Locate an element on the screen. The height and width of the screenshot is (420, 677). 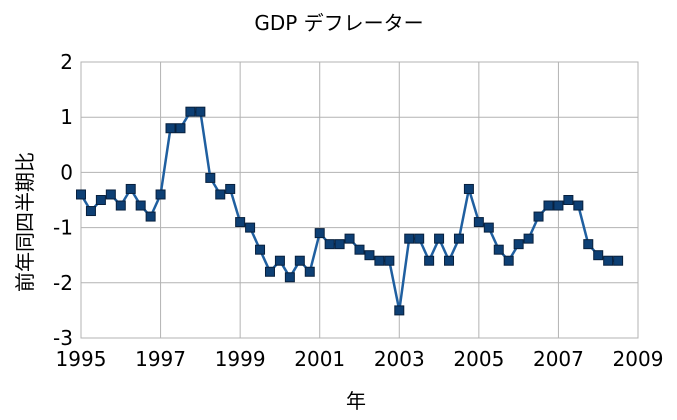
y-axis-label: 前年同四半期比 is located at coordinates (25, 222).